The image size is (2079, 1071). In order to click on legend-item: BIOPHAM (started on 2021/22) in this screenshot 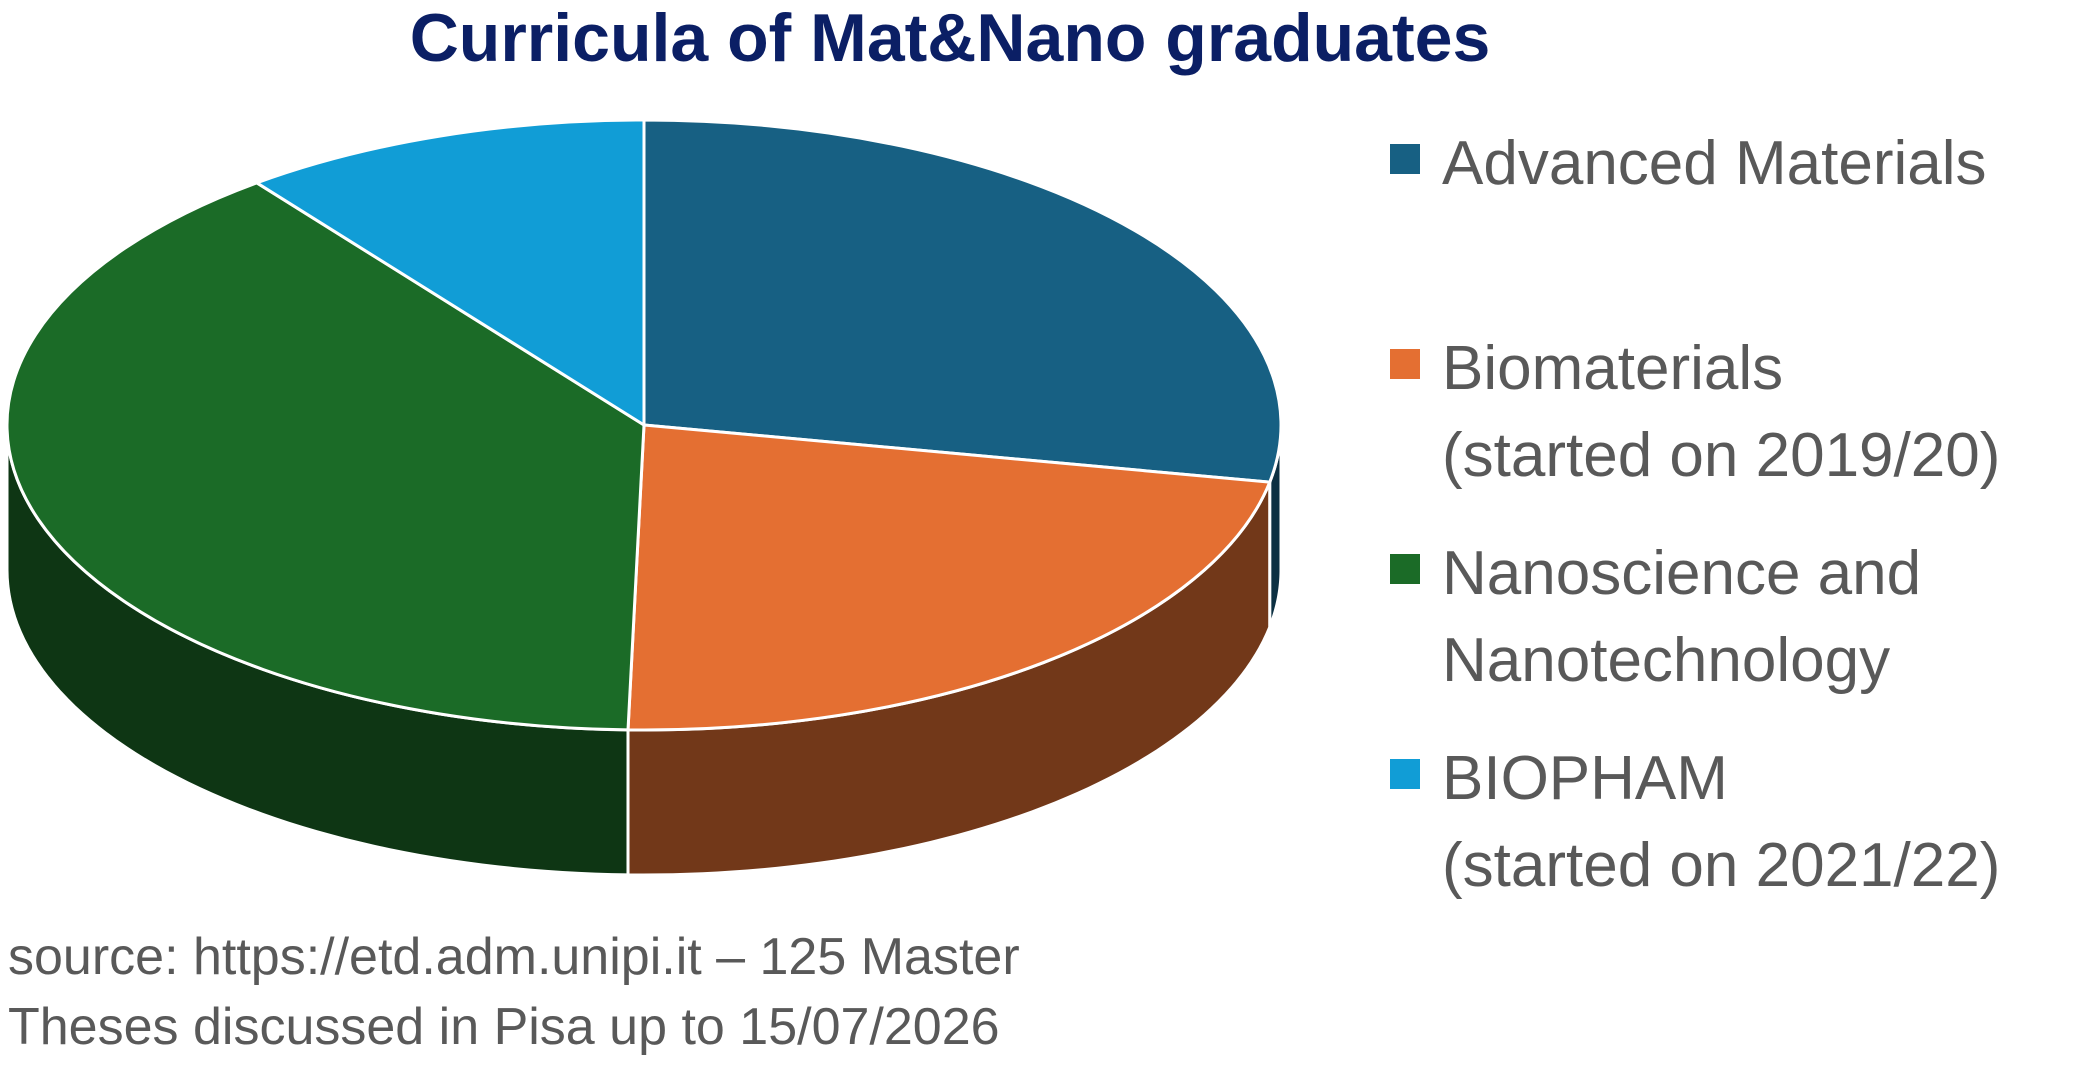, I will do `click(1695, 822)`.